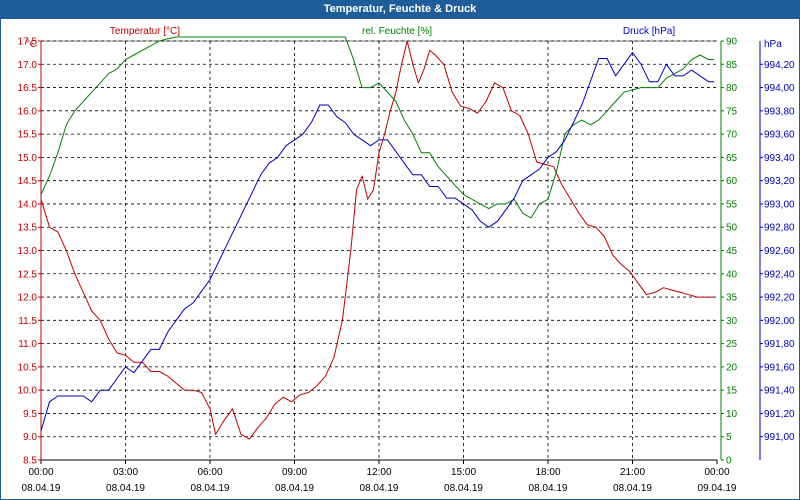 Image resolution: width=800 pixels, height=500 pixels. Describe the element at coordinates (732, 344) in the screenshot. I see `humidity-tick-label: 25` at that location.